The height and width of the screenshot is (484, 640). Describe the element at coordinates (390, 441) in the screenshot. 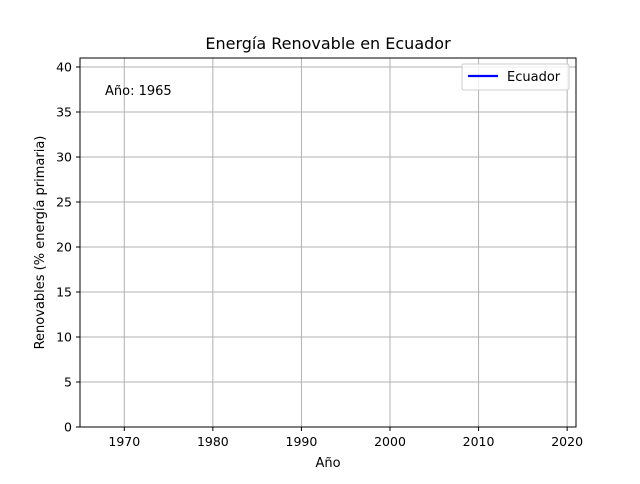

I see `x-tick-label: 2000` at that location.